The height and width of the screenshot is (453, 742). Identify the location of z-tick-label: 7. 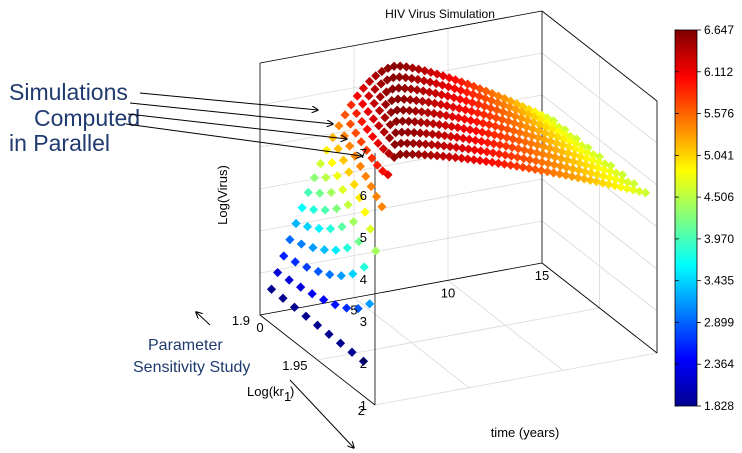
(363, 153).